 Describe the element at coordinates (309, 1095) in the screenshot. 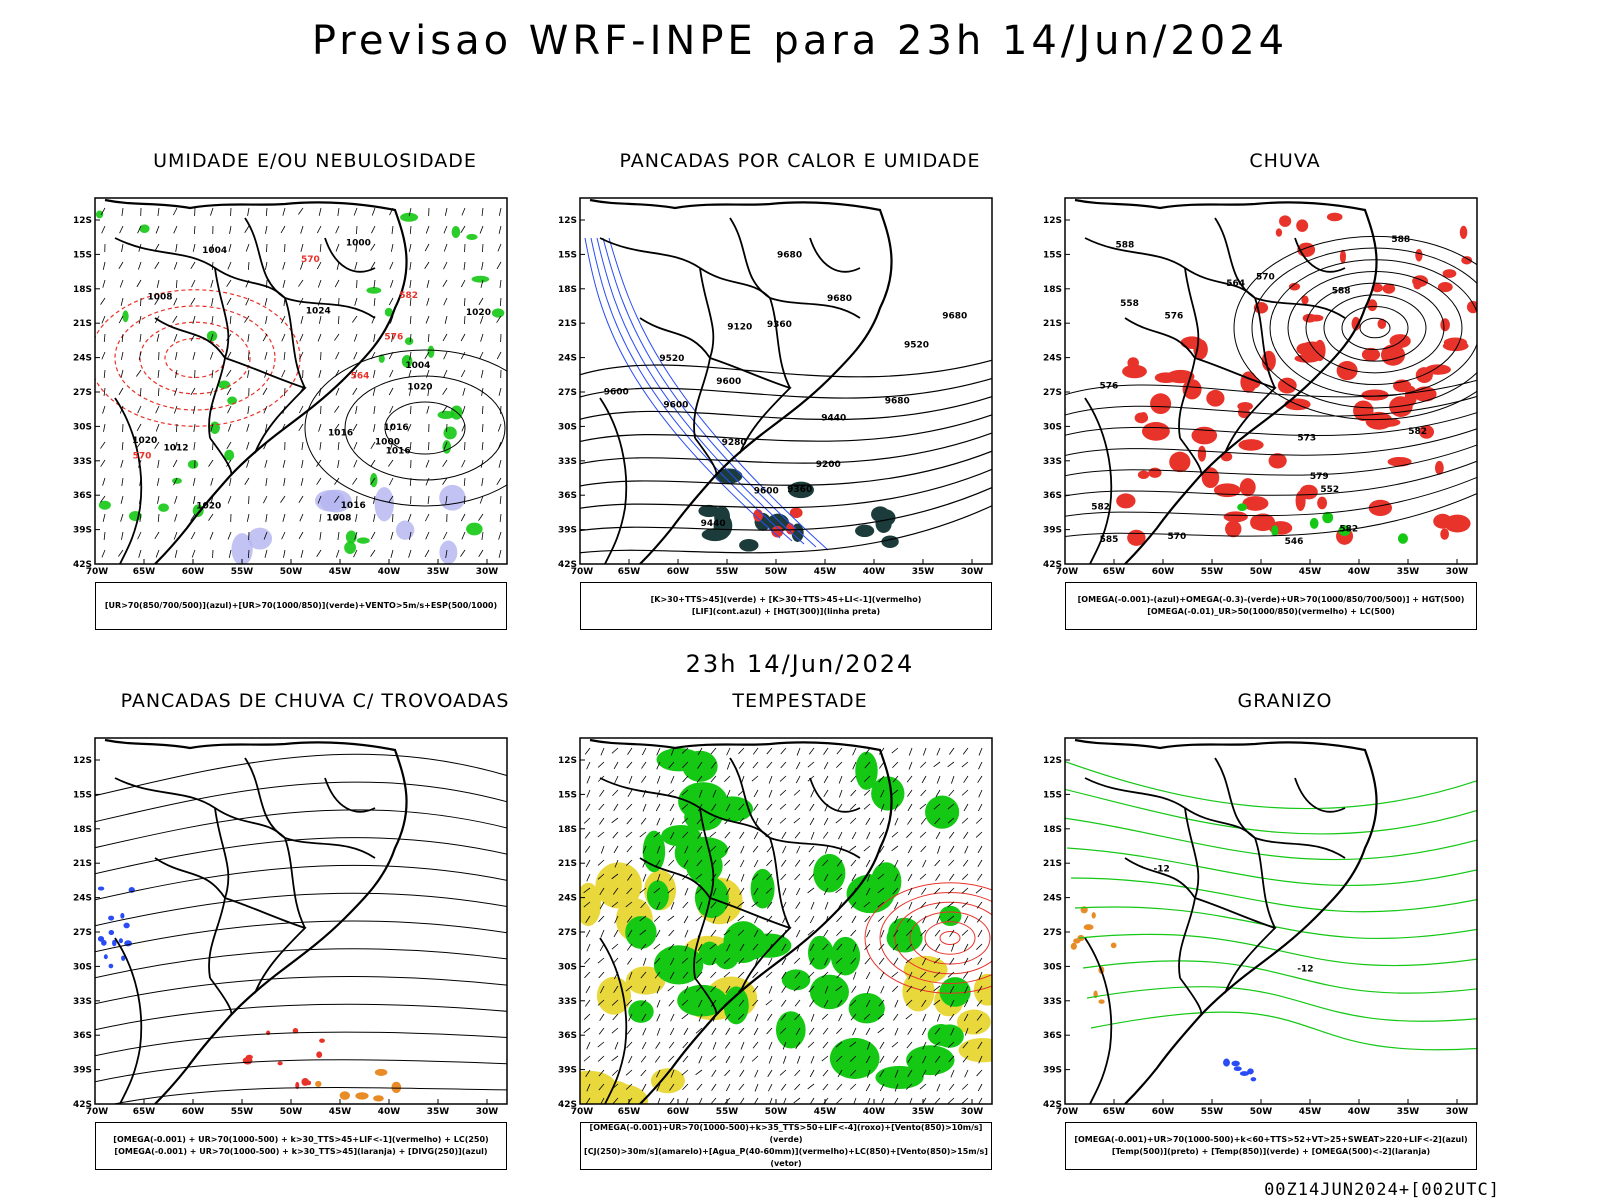

I see `streamline` at that location.